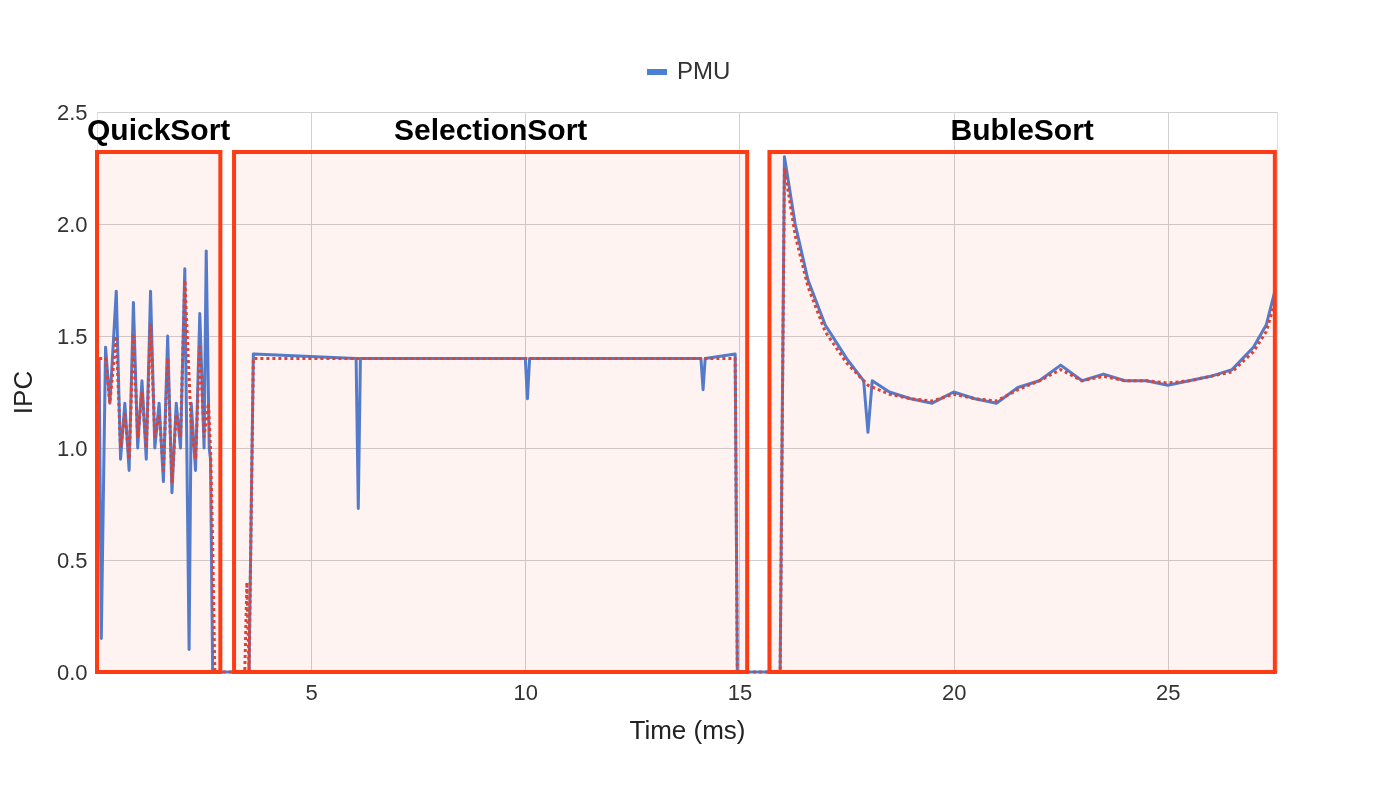 The image size is (1384, 795). Describe the element at coordinates (158, 129) in the screenshot. I see `band-label: QuickSort` at that location.